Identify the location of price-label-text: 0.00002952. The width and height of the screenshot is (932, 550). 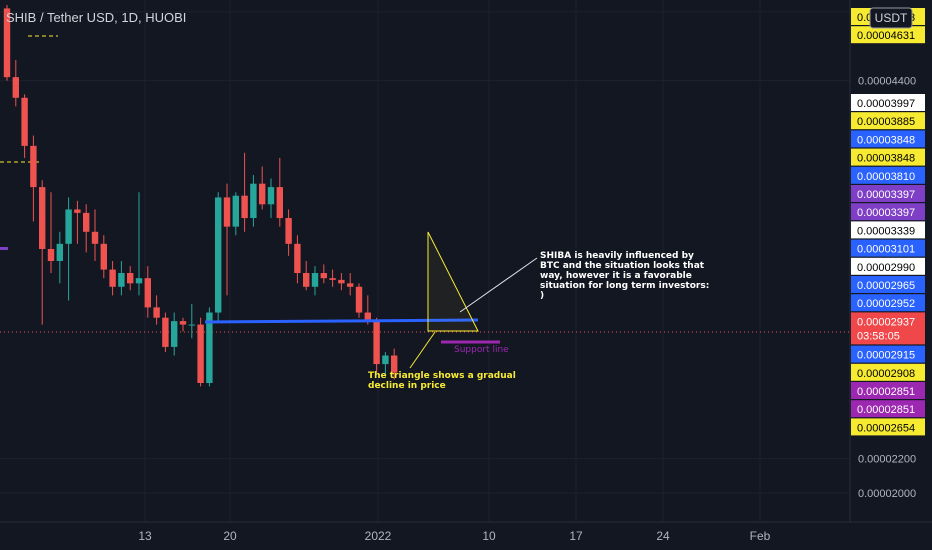
(886, 304).